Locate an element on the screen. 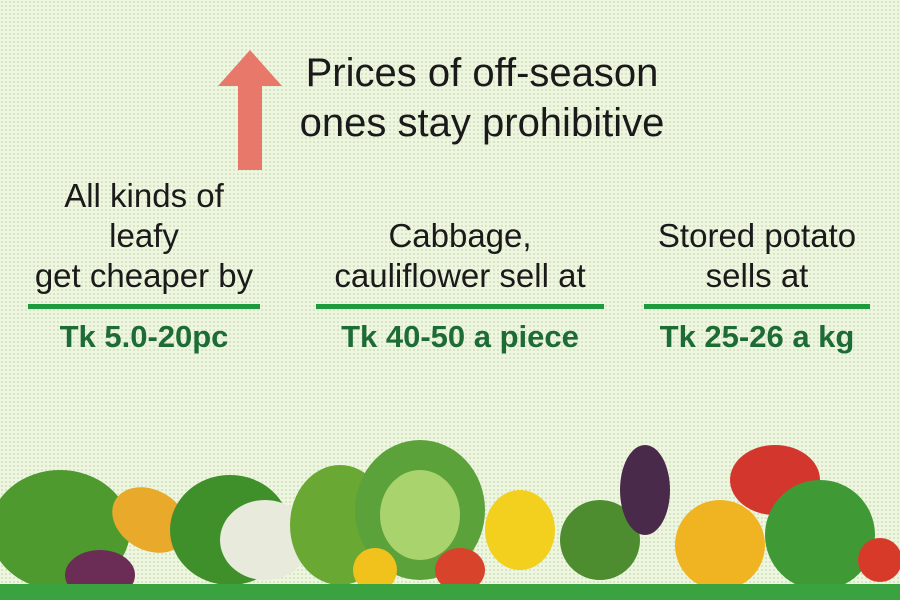 This screenshot has height=600, width=900. headline-line-2: ones stay prohibitive is located at coordinates (482, 123).